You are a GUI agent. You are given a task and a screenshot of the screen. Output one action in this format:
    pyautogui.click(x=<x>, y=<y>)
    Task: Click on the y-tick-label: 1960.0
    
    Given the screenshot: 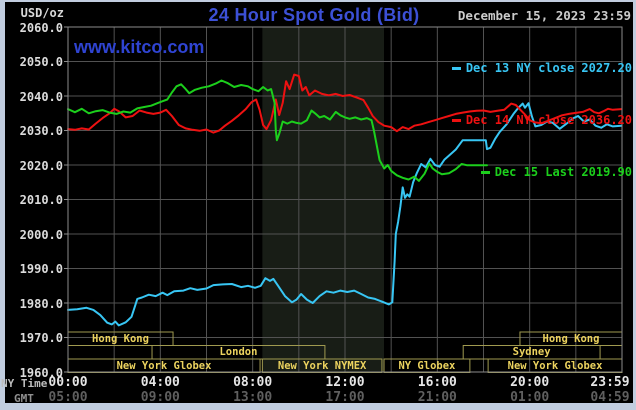 What is the action you would take?
    pyautogui.click(x=41, y=372)
    